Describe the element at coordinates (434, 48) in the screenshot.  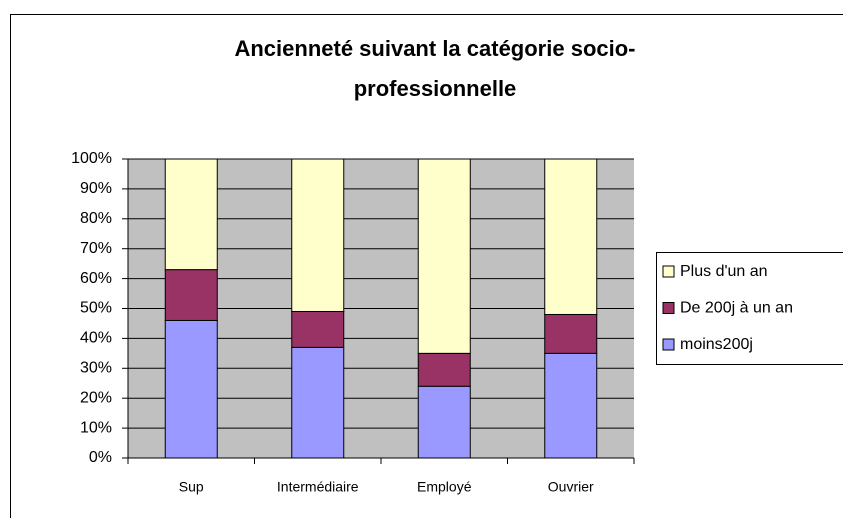
I see `chart-title: Ancienneté suivant la catégorie socio-` at that location.